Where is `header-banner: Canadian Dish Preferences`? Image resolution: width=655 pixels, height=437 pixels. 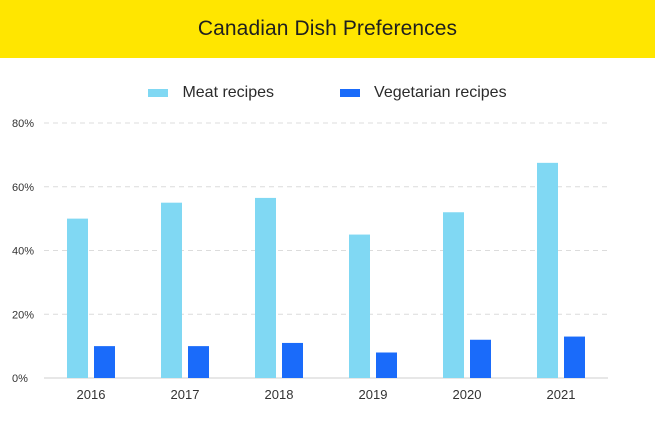
header-banner: Canadian Dish Preferences is located at coordinates (327, 29).